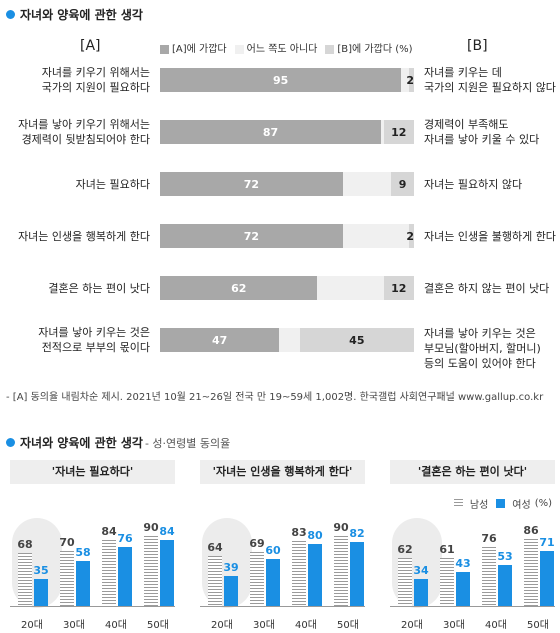 Image resolution: width=560 pixels, height=633 pixels. Describe the element at coordinates (402, 184) in the screenshot. I see `bar-segment-b: 9` at that location.